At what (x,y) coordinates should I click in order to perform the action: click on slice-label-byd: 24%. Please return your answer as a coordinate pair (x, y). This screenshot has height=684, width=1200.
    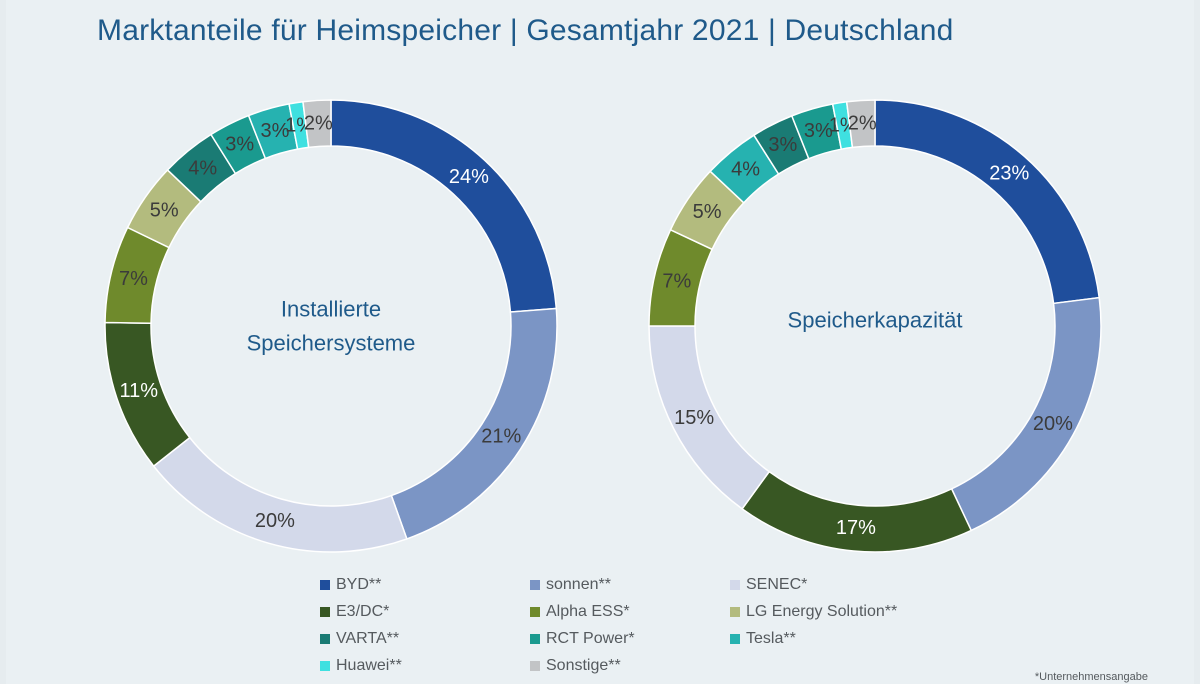
    Looking at the image, I should click on (469, 177).